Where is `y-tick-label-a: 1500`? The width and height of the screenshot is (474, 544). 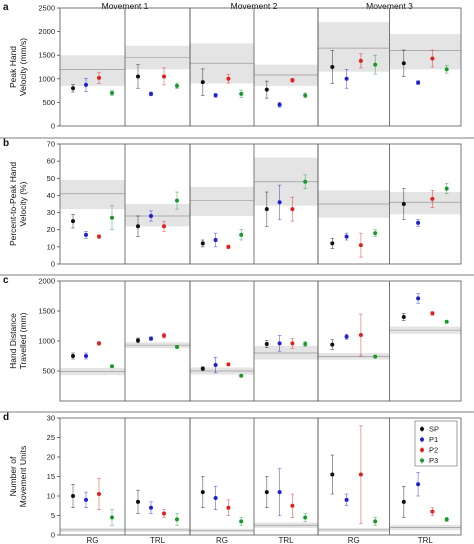
y-tick-label-a: 1500 is located at coordinates (46, 55).